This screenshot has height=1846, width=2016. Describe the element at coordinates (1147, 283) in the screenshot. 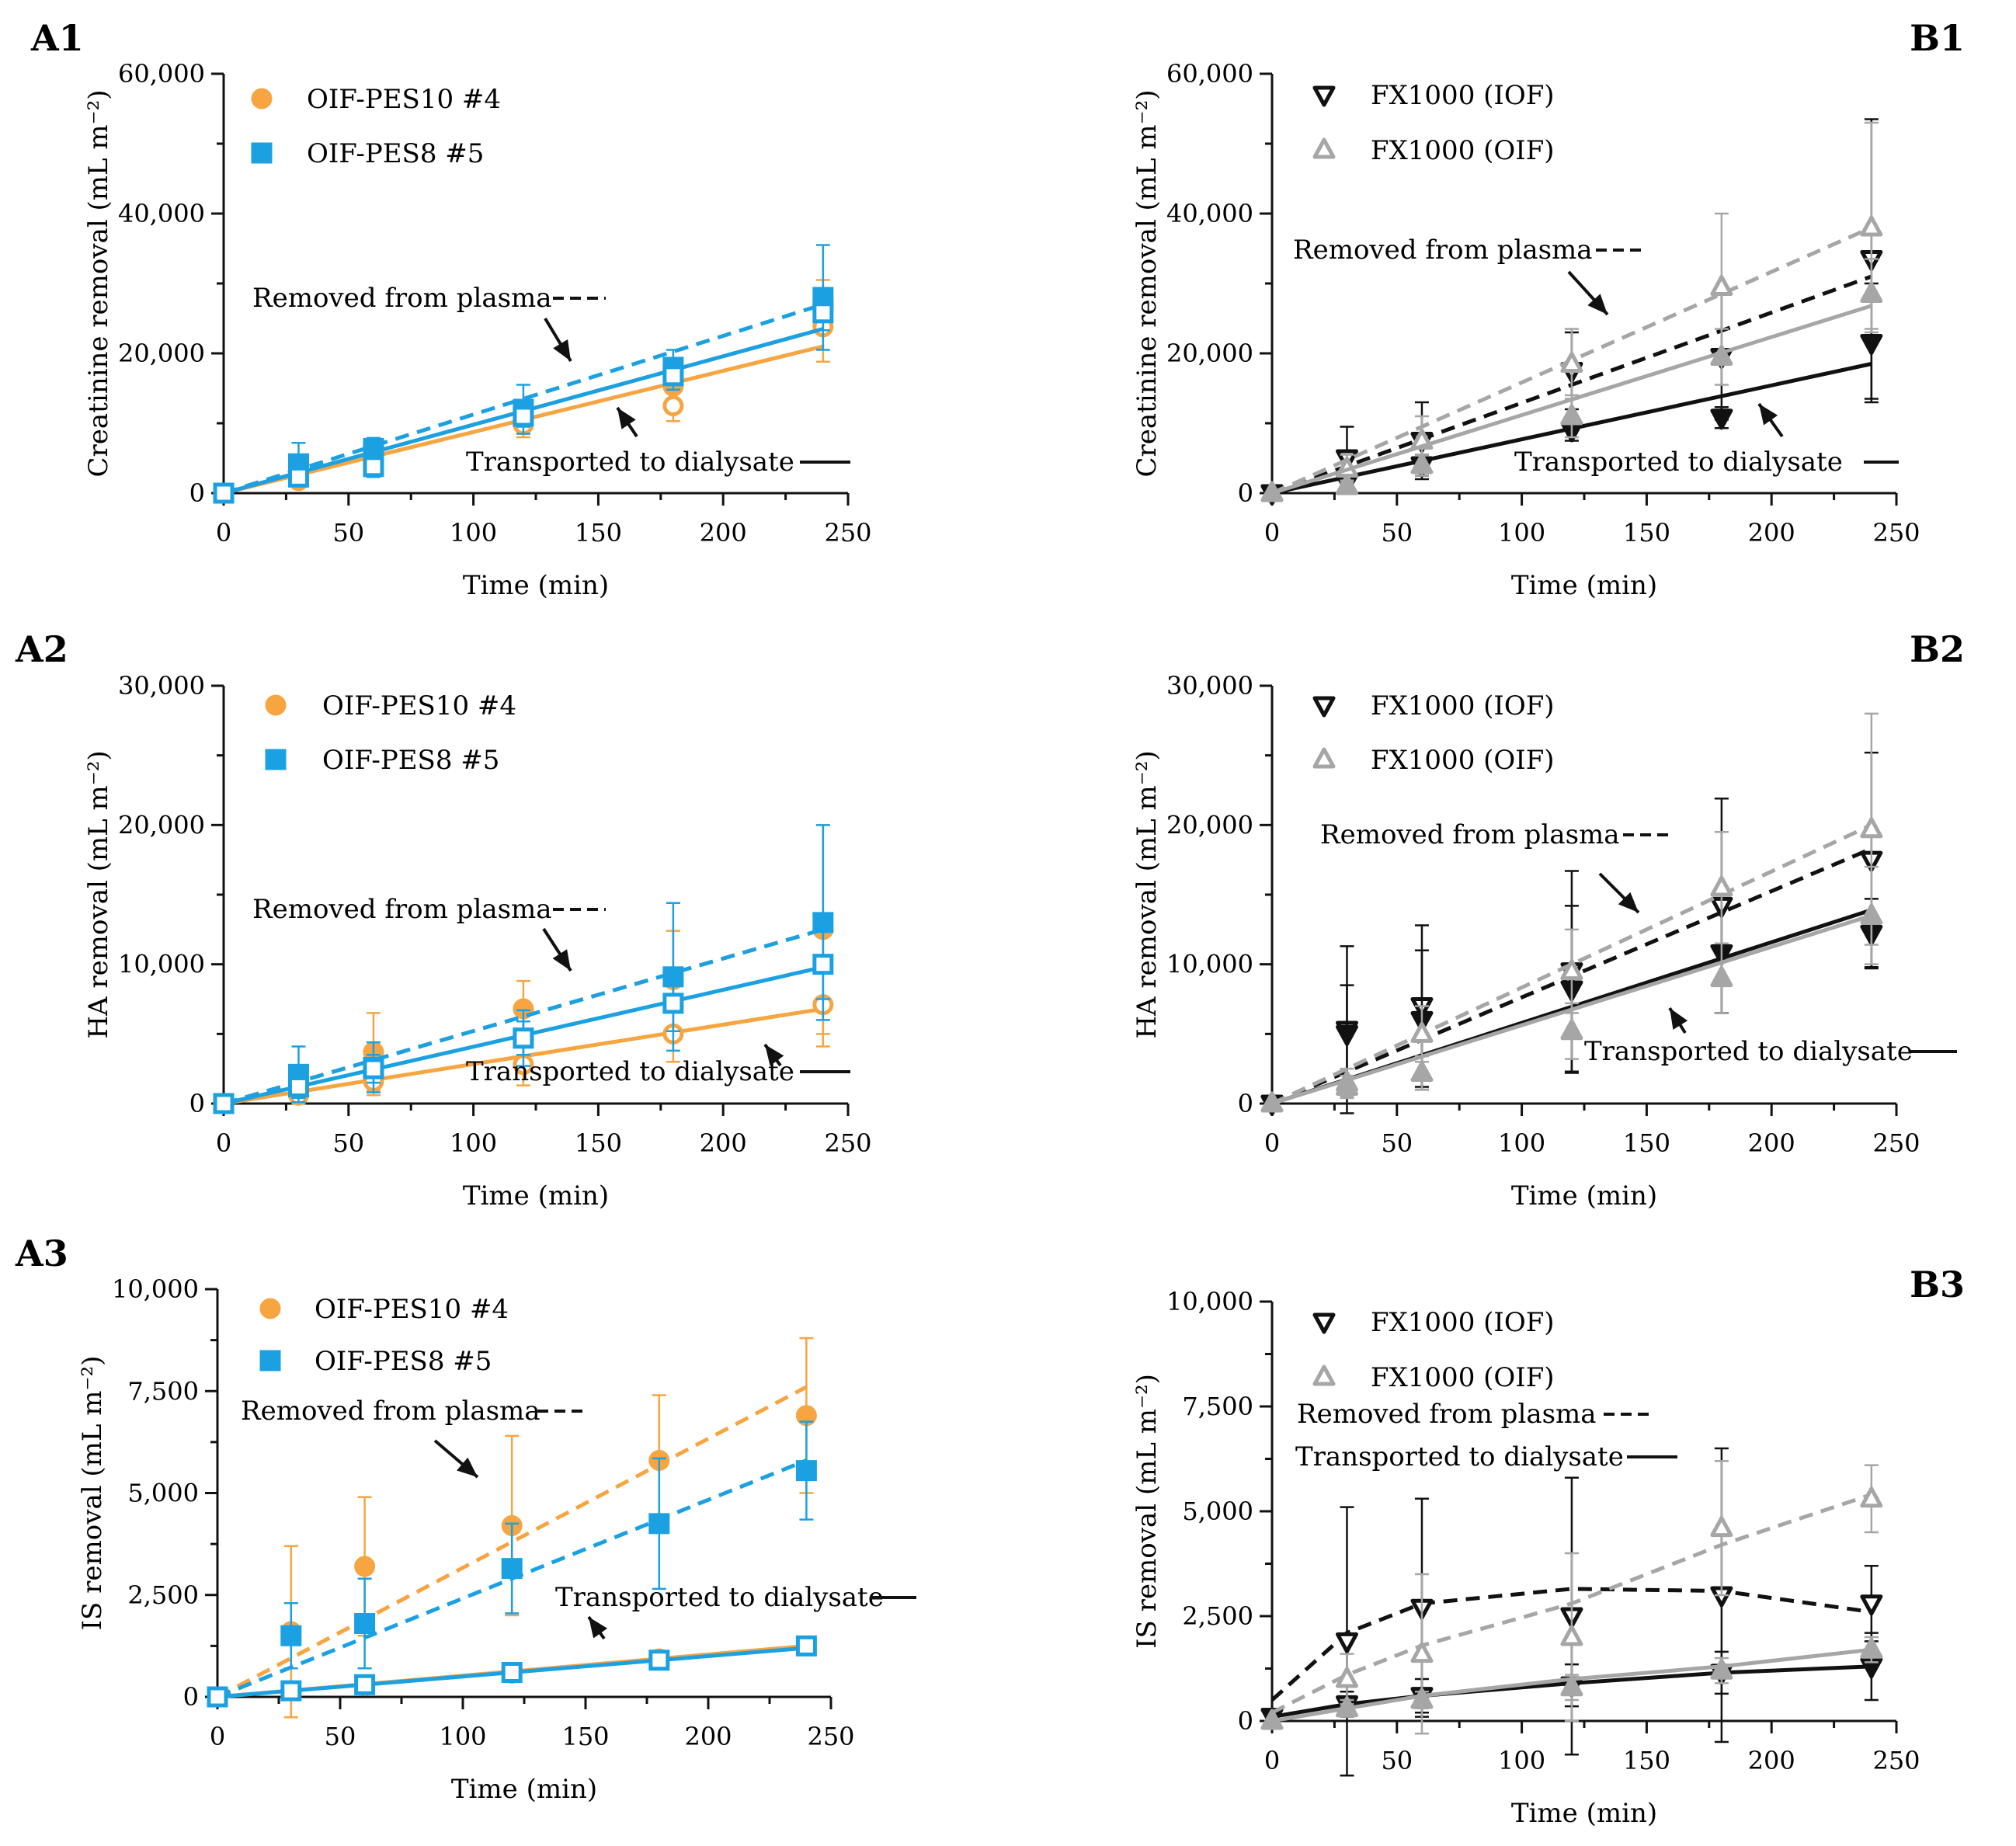

I see `y-axis-label: Creatinine removal (mL m⁻²)` at that location.